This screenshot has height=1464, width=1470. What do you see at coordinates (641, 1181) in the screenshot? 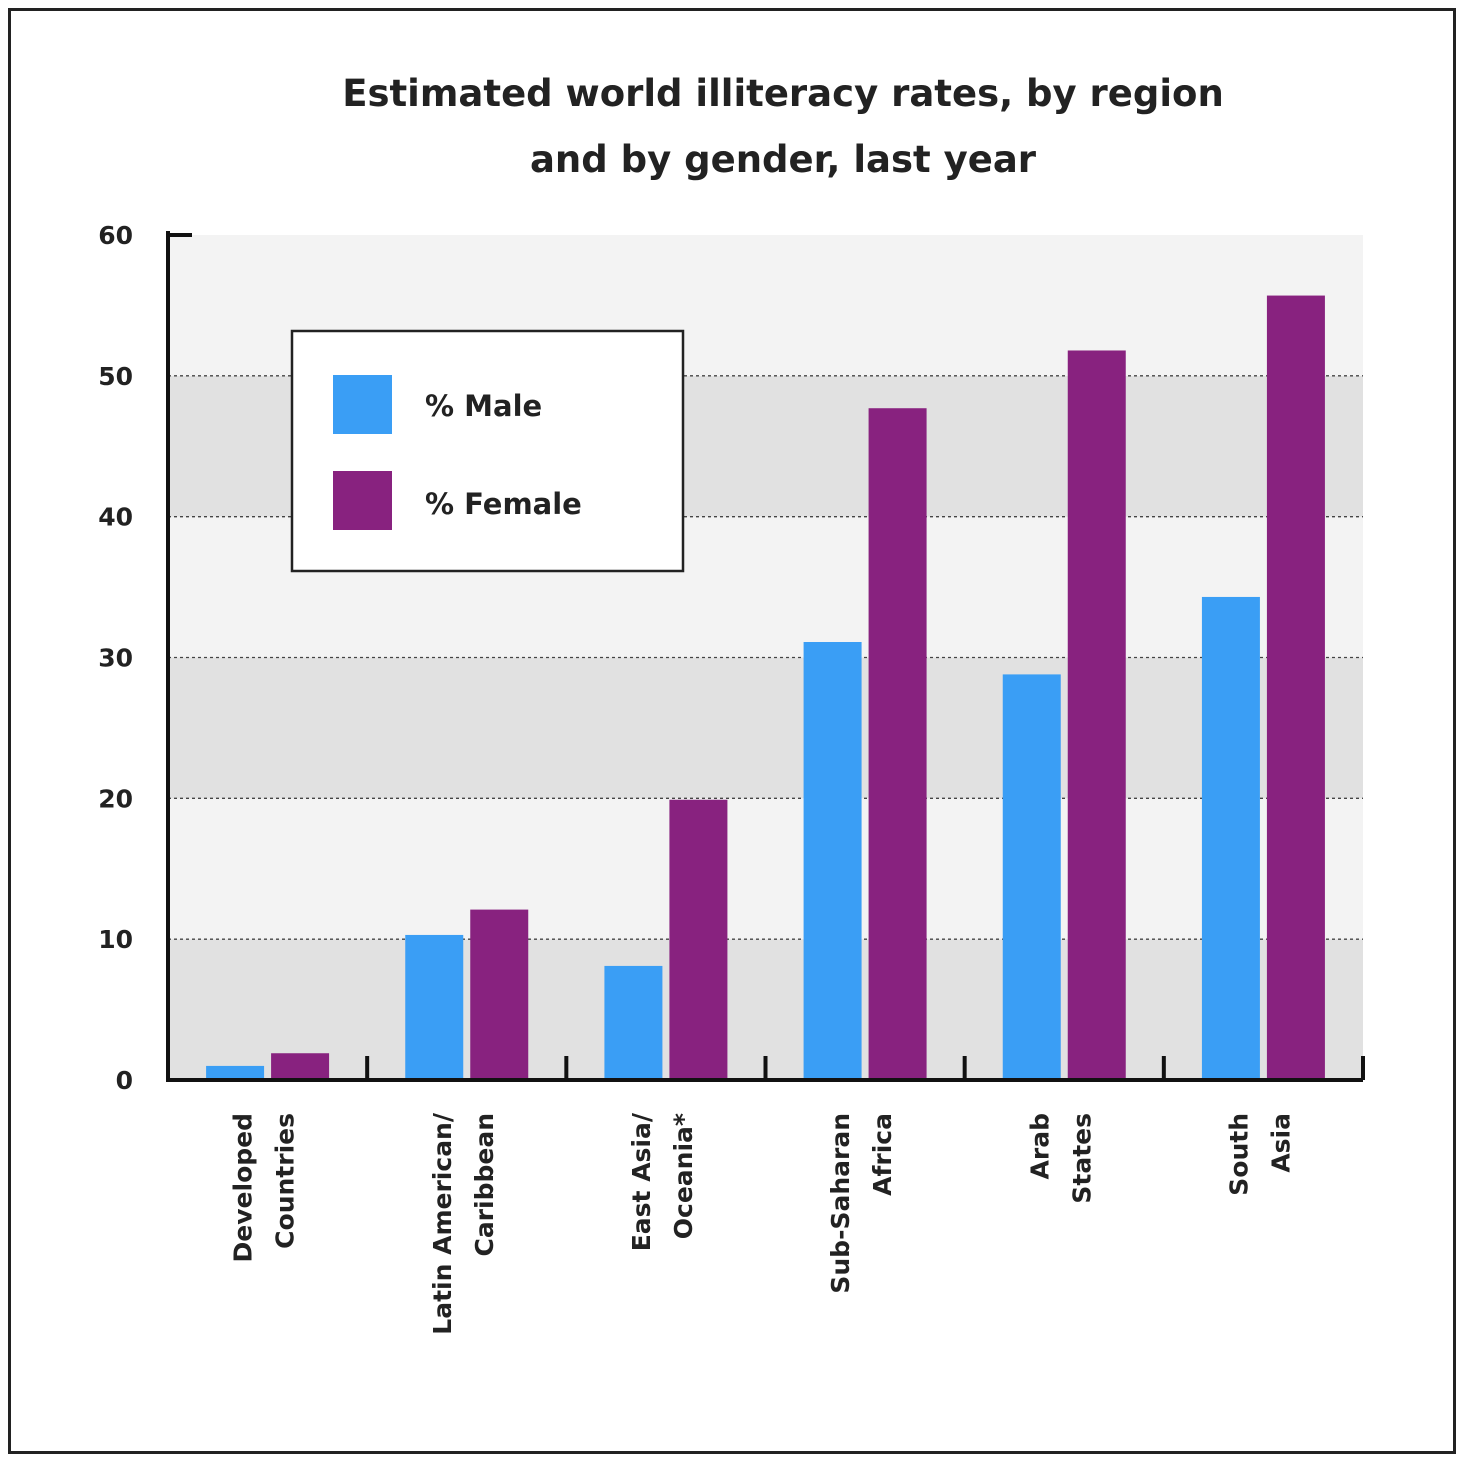
I see `x-category-label-2-line-0: East Asia/` at bounding box center [641, 1181].